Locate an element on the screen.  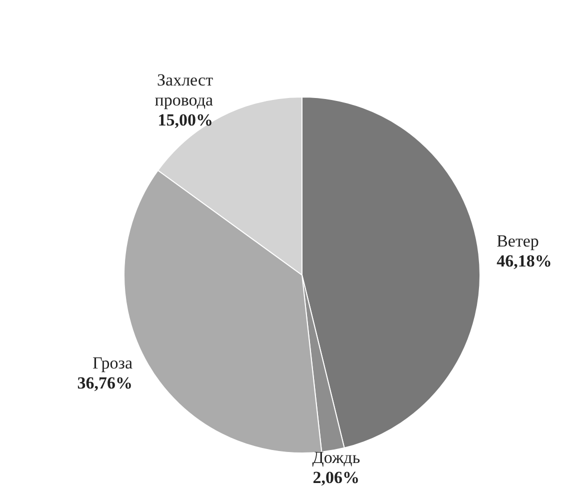
slice-label: Гроза is located at coordinates (112, 362).